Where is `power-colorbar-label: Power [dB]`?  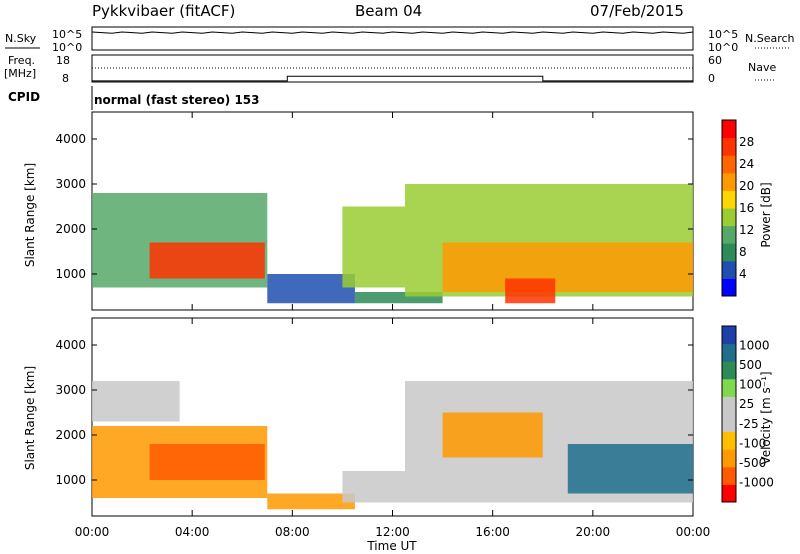
power-colorbar-label: Power [dB] is located at coordinates (766, 214).